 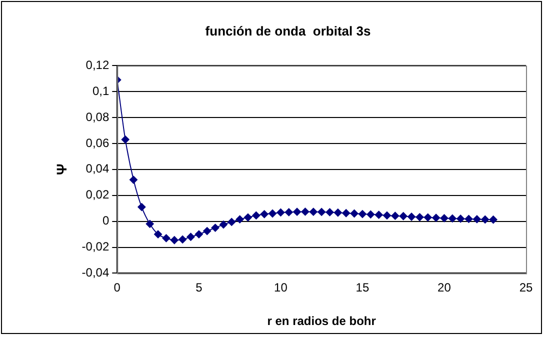 What do you see at coordinates (98, 65) in the screenshot?
I see `y-tick-label: 0,12` at bounding box center [98, 65].